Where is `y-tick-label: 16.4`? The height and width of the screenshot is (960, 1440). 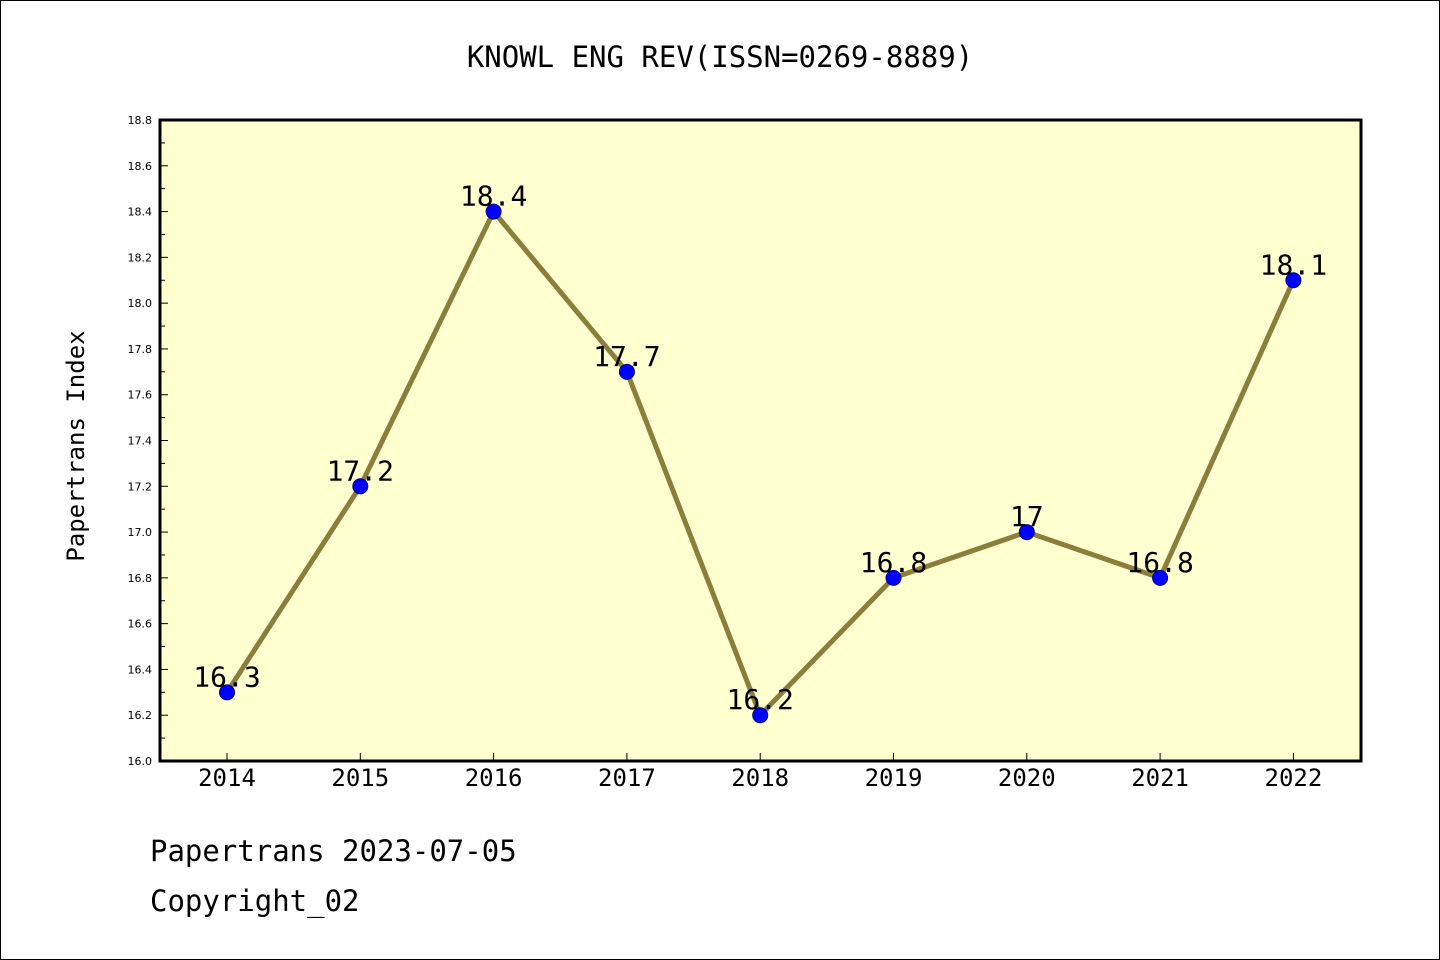 y-tick-label: 16.4 is located at coordinates (140, 669).